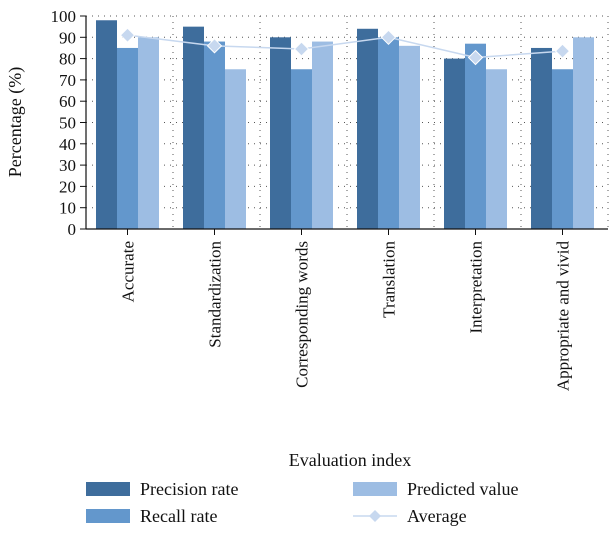  I want to click on average-line, so click(345, 46).